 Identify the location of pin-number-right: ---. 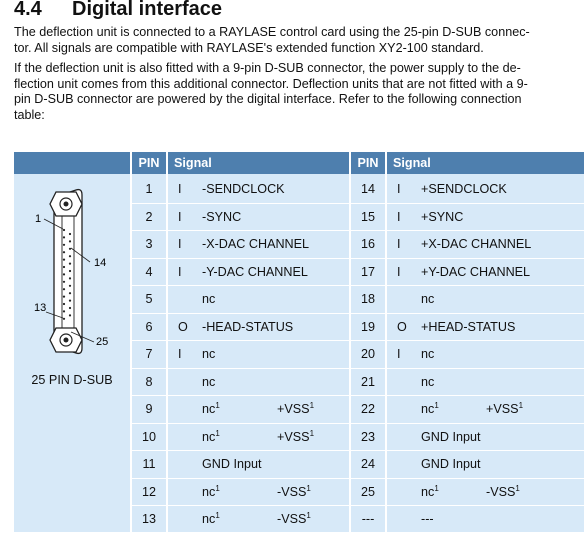
(368, 519).